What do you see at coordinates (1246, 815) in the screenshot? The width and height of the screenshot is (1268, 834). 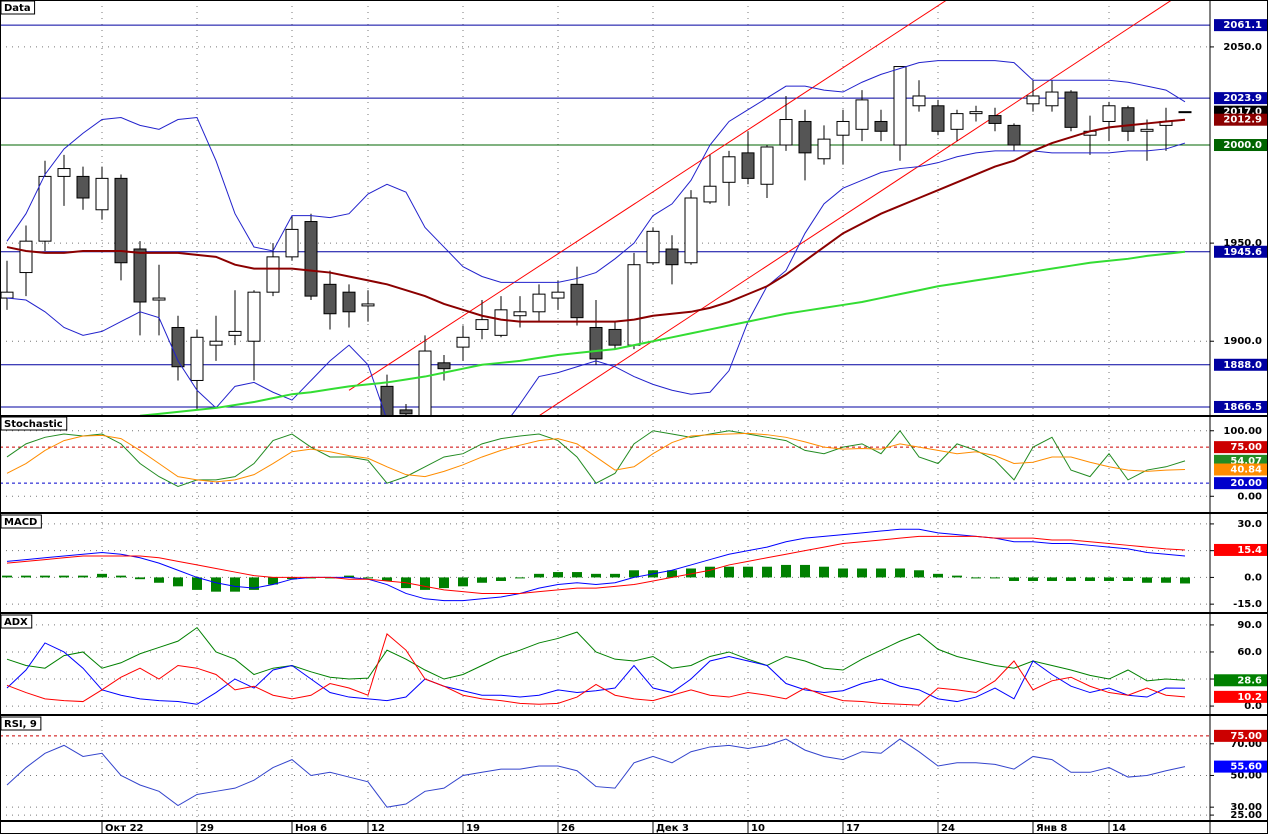 I see `y-tick-label: 25.00` at bounding box center [1246, 815].